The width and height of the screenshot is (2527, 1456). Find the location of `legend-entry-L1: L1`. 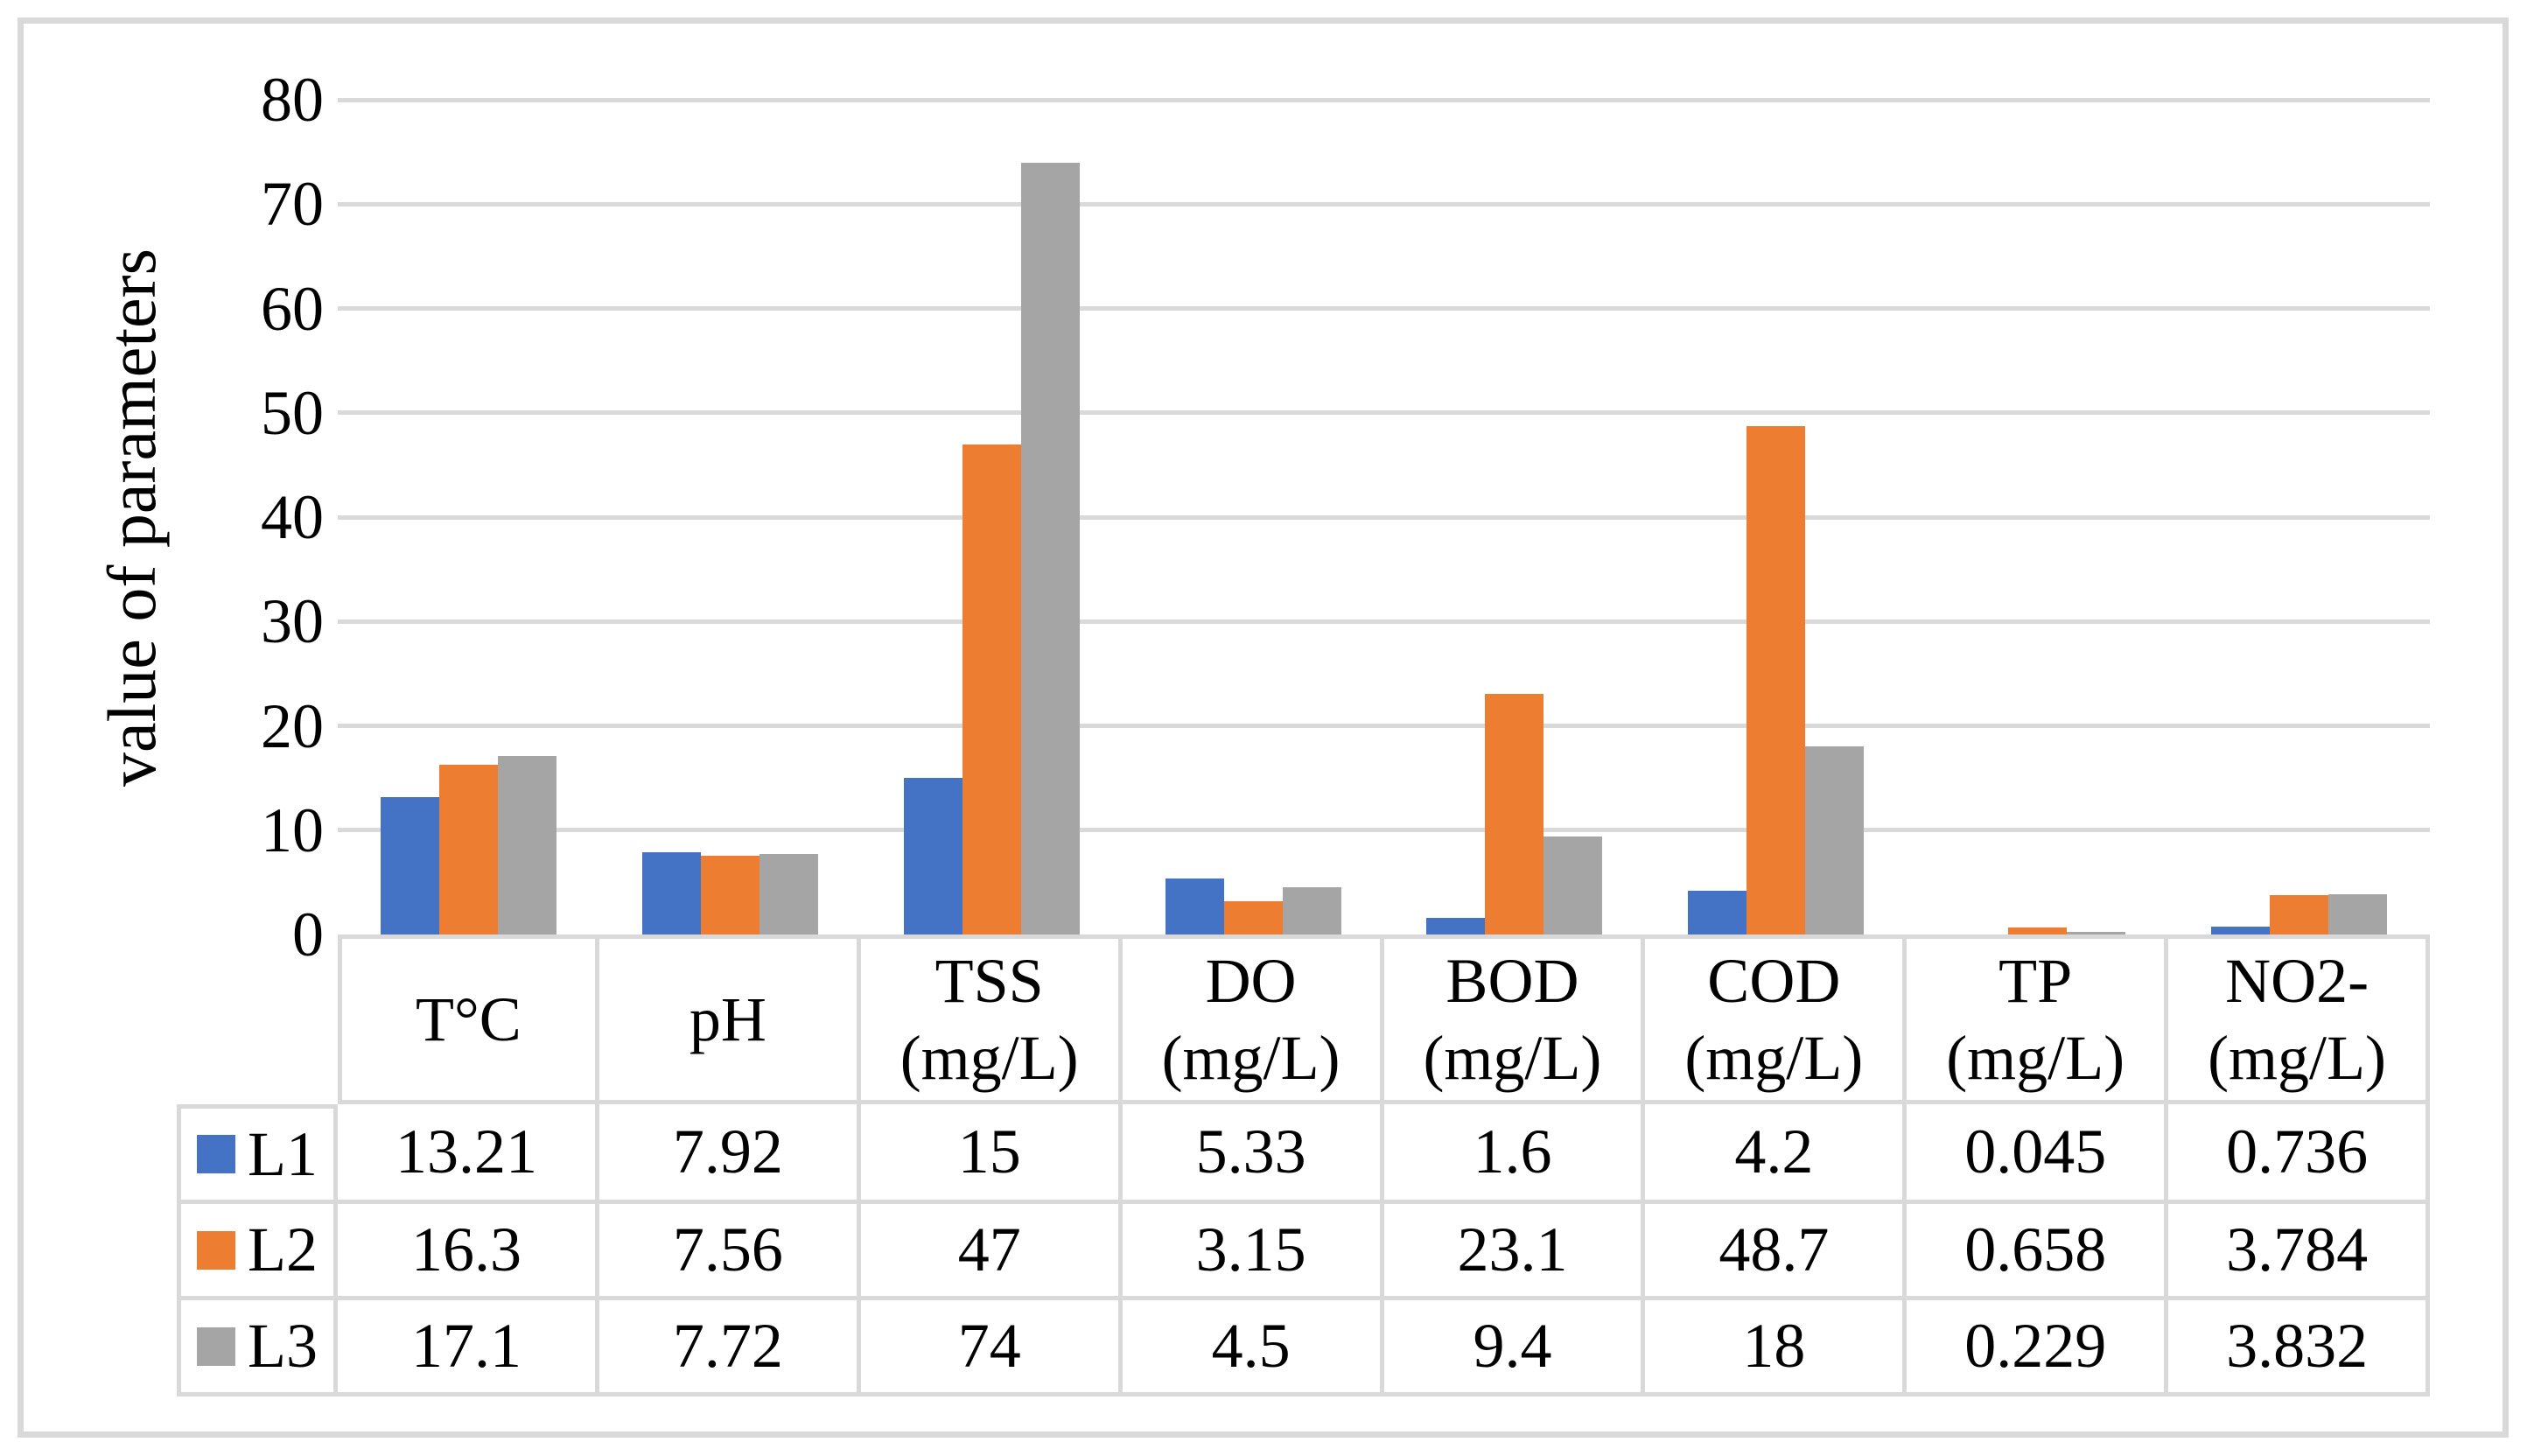

legend-entry-L1: L1 is located at coordinates (257, 1154).